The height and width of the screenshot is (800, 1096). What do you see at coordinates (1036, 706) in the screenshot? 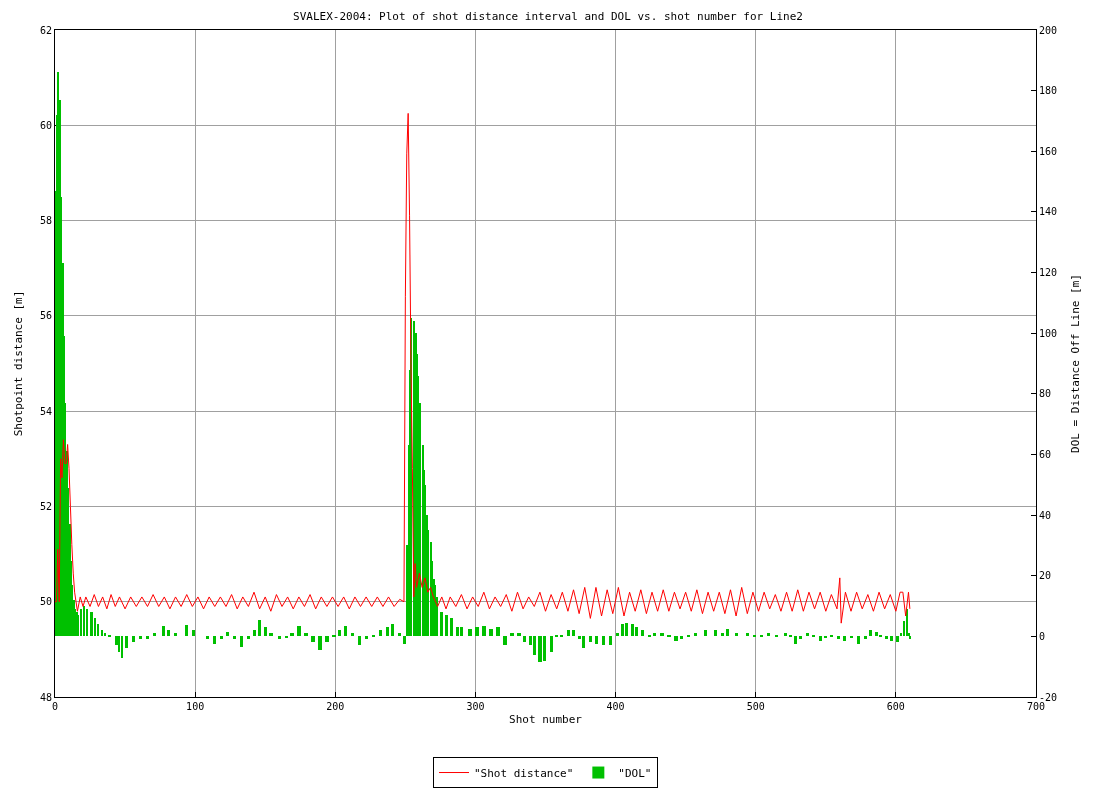
I see `x-tick-label: 700` at bounding box center [1036, 706].